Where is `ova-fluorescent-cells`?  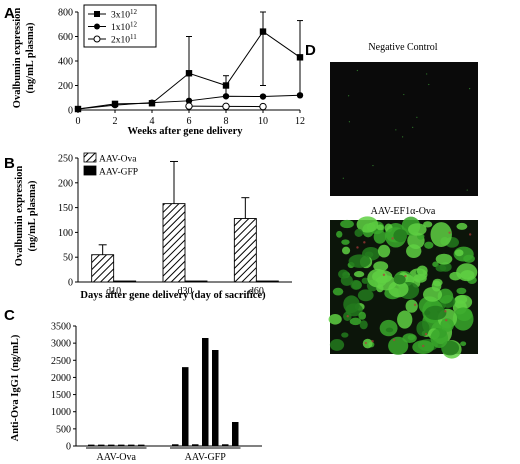 ova-fluorescent-cells is located at coordinates (403, 287).